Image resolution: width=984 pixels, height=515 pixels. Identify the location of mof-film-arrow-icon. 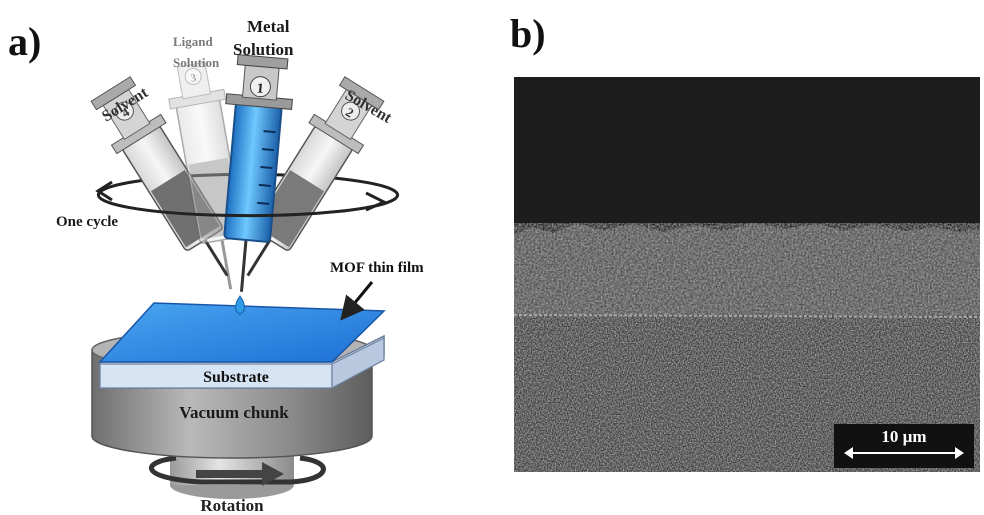
(357, 301).